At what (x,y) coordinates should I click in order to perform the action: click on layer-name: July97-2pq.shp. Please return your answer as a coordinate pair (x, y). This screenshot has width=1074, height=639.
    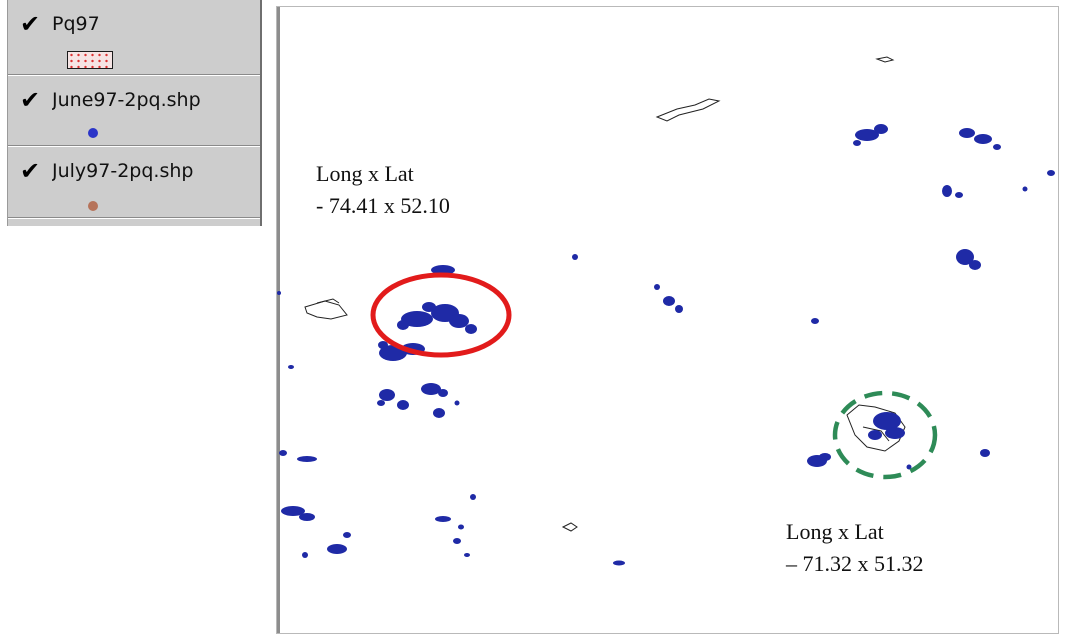
    Looking at the image, I should click on (123, 171).